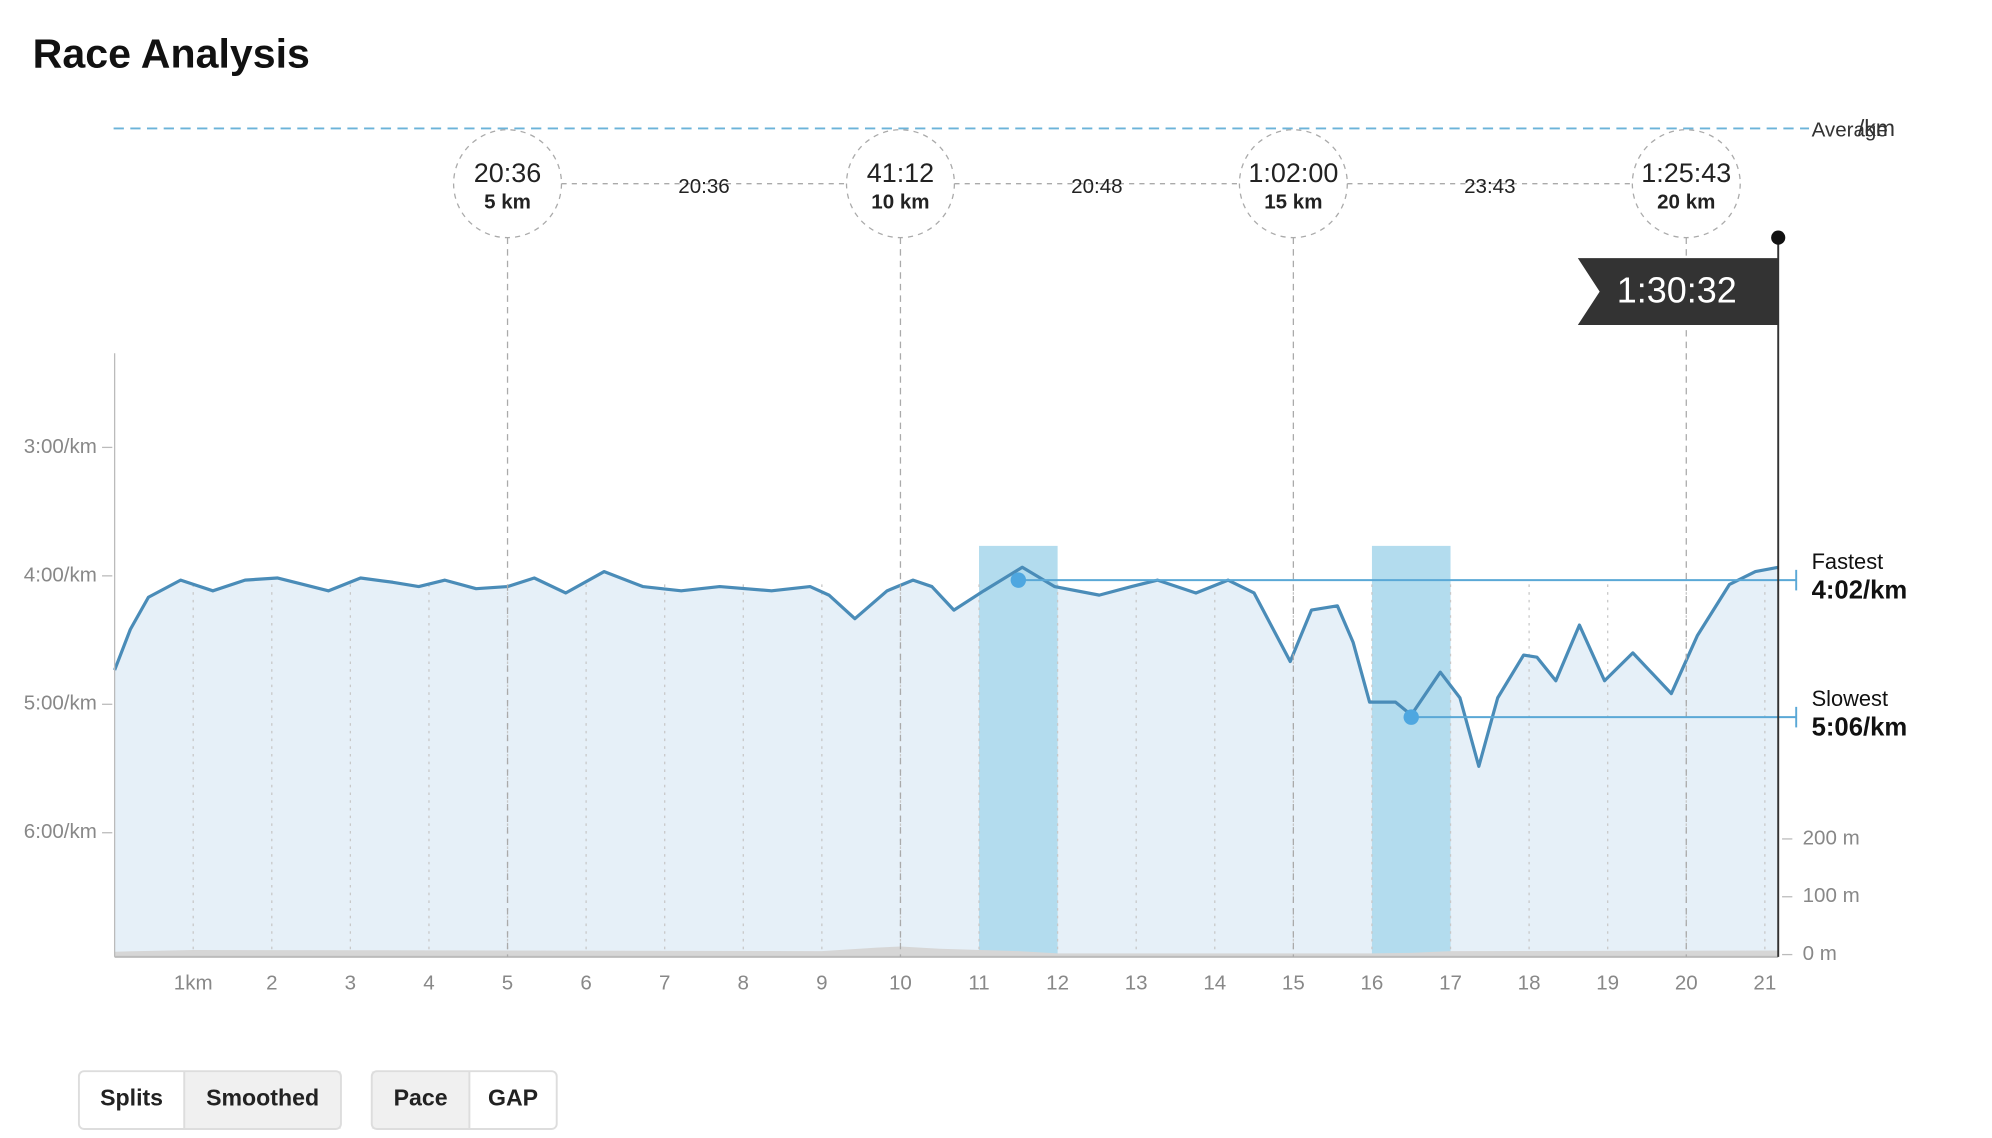 This screenshot has height=1138, width=1992. Describe the element at coordinates (1850, 129) in the screenshot. I see `average-label: Average` at that location.